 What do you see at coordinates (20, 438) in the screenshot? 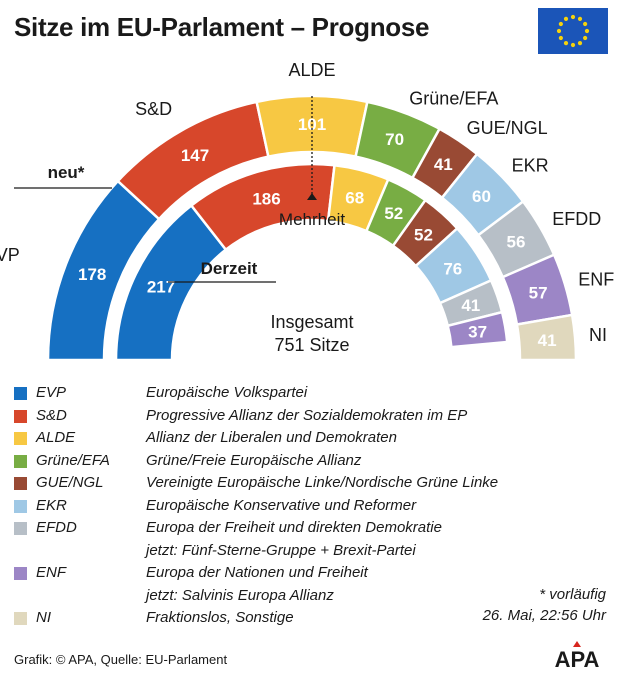
I see `legend-swatch-alde` at bounding box center [20, 438].